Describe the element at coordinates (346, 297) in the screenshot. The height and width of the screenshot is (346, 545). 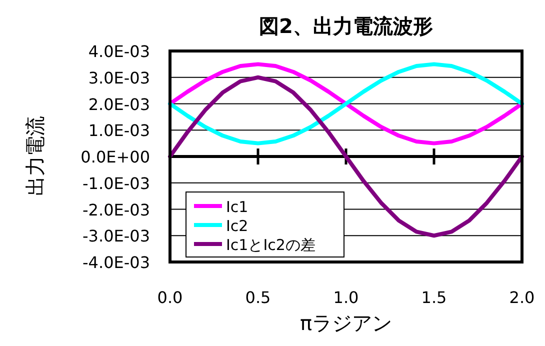
I see `x-tick-label: 1.0` at that location.